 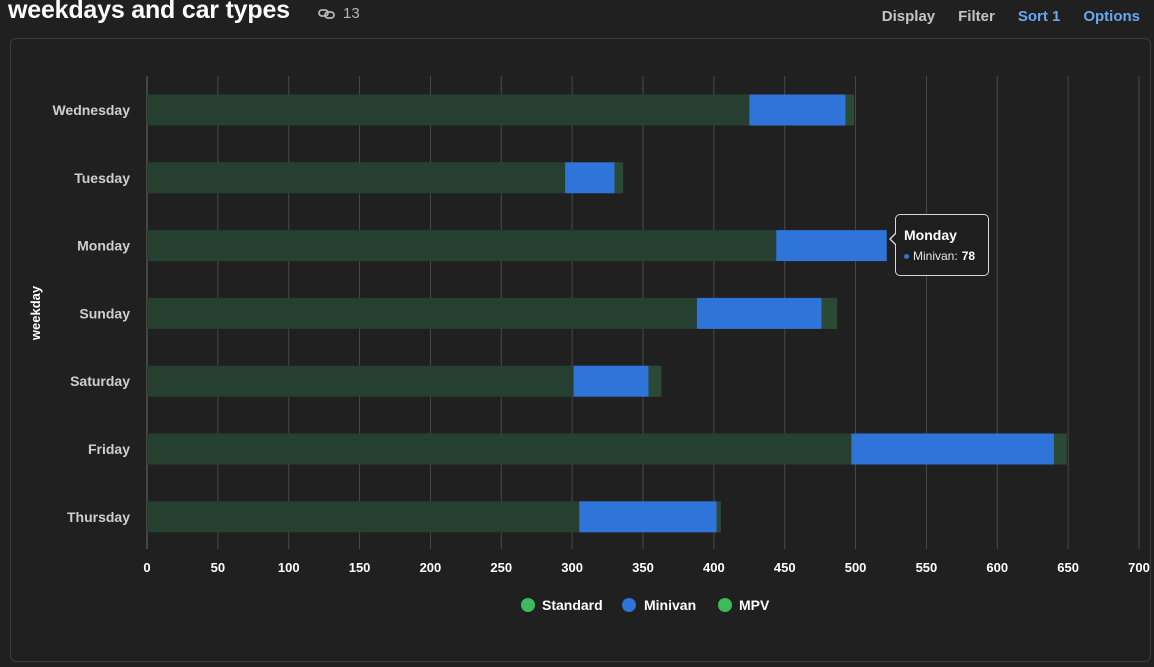 I want to click on category-label: Thursday, so click(x=98, y=517).